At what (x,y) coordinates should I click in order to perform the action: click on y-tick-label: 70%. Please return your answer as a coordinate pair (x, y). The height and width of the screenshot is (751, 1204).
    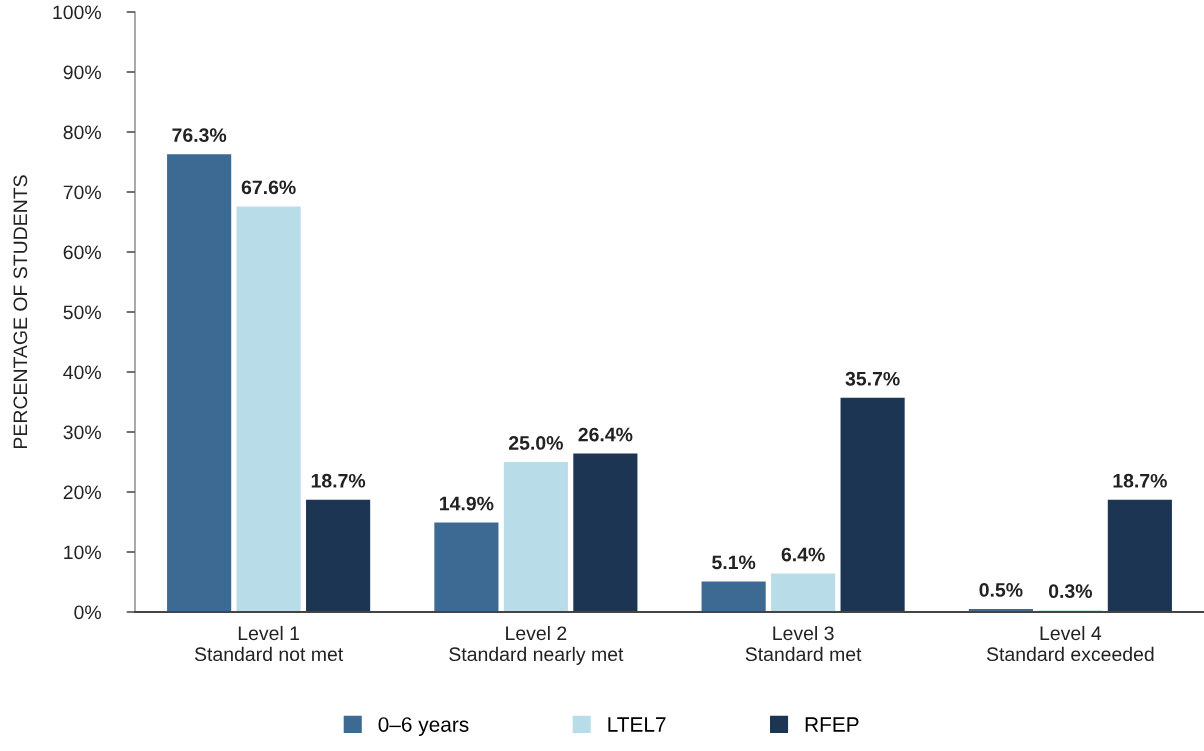
    Looking at the image, I should click on (82, 192).